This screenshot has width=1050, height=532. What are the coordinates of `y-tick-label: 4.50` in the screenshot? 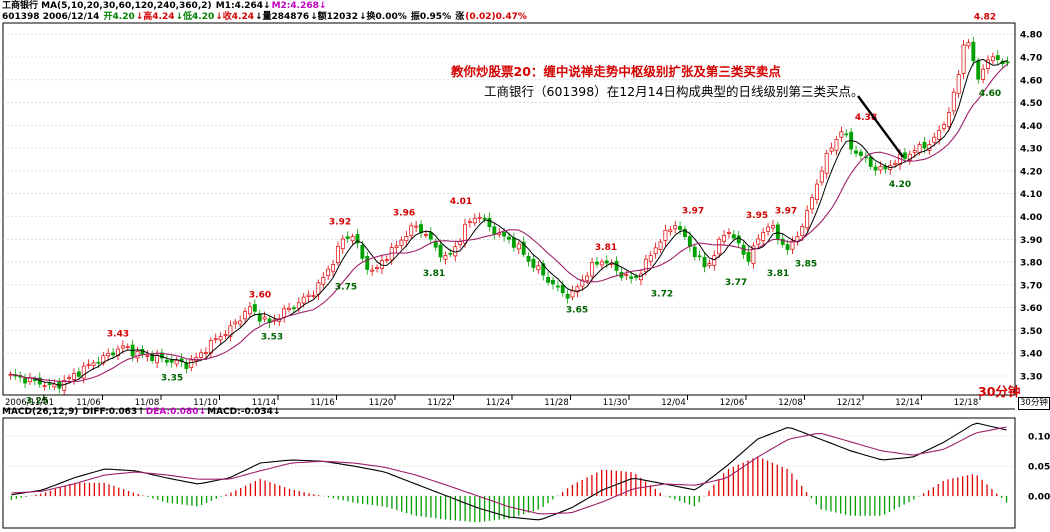 It's located at (1031, 104).